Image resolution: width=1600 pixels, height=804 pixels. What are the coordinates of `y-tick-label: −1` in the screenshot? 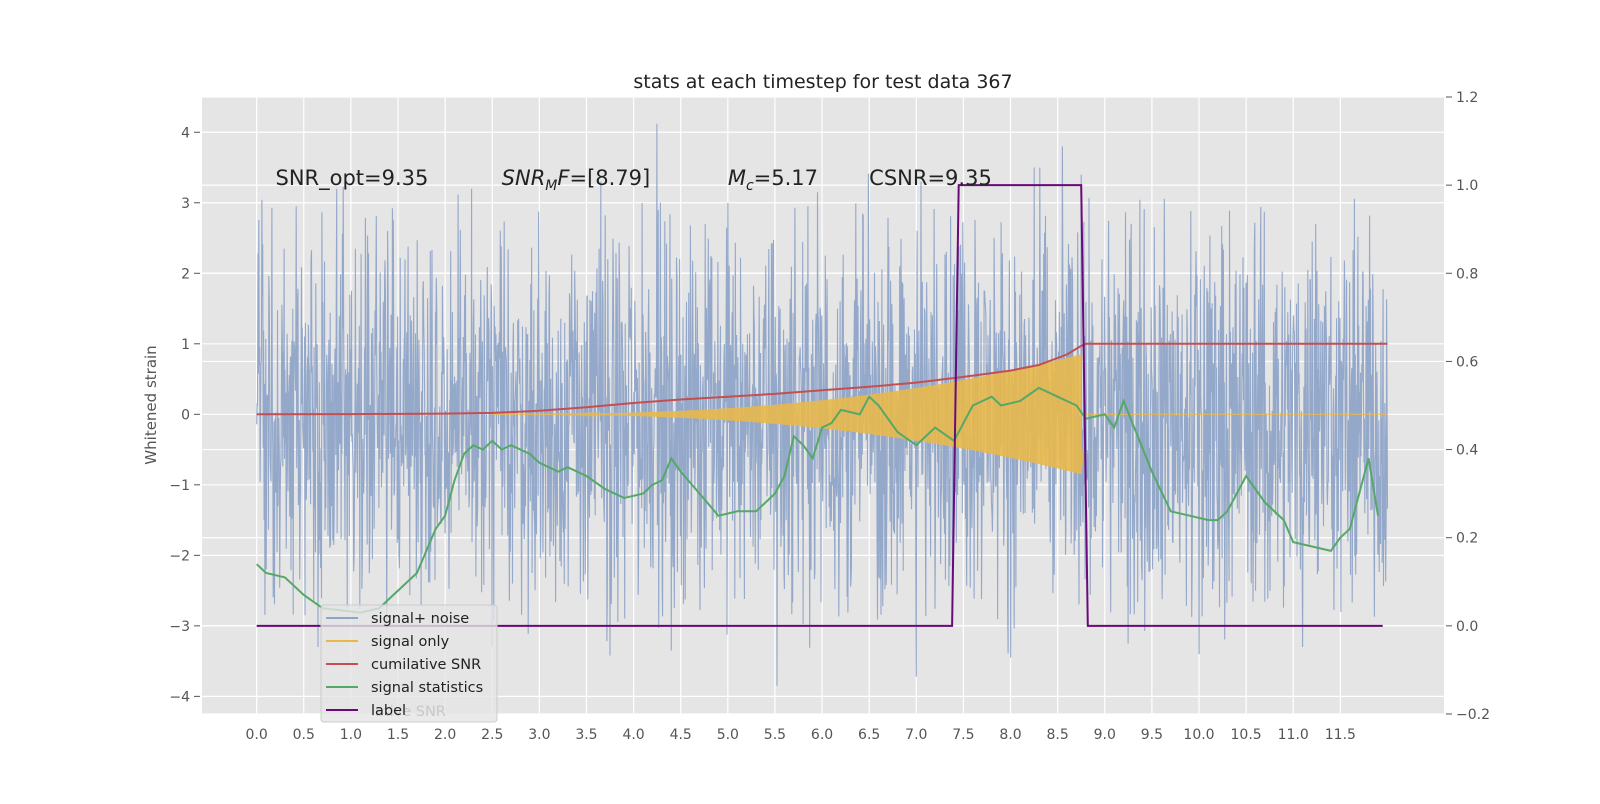 It's located at (179, 486).